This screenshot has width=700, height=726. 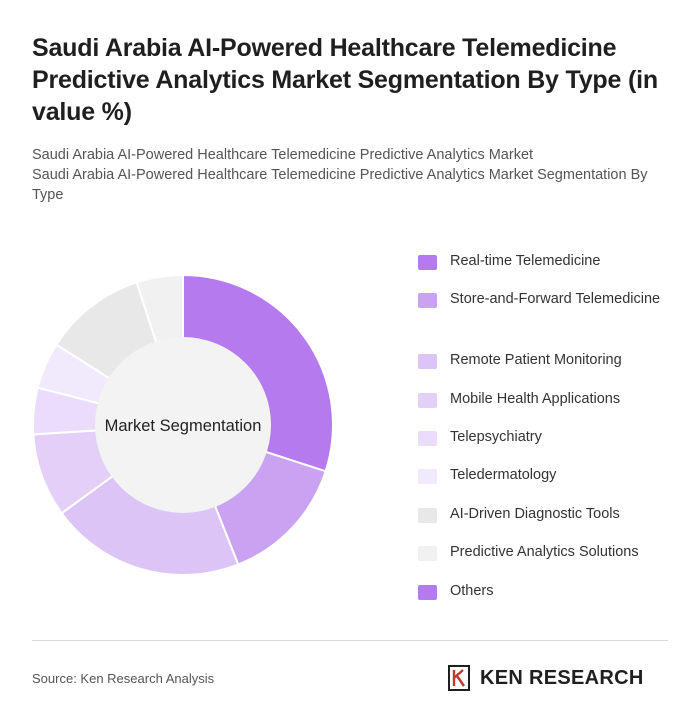 I want to click on legend-label: Remote Patient Monitoring, so click(x=536, y=360).